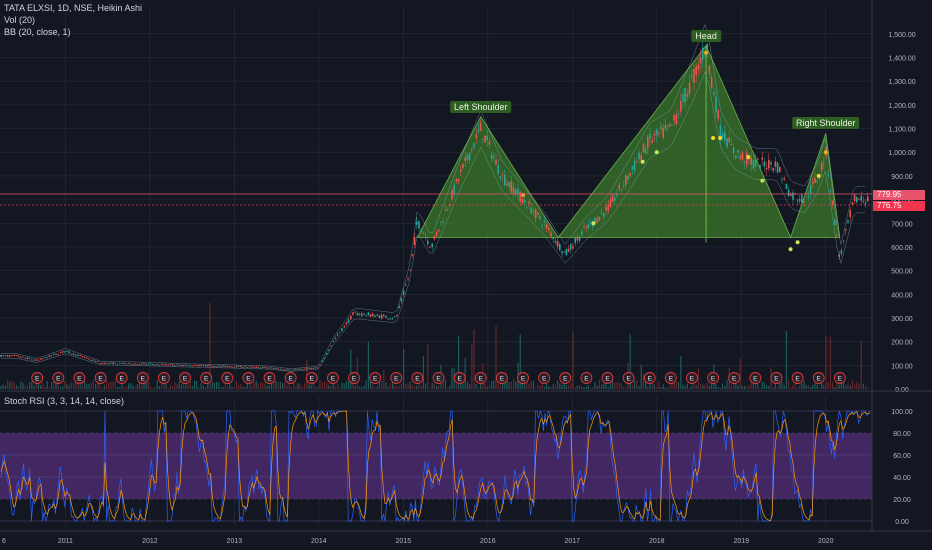  Describe the element at coordinates (20, 20) in the screenshot. I see `volume-indicator-legend: Vol (20)` at that location.